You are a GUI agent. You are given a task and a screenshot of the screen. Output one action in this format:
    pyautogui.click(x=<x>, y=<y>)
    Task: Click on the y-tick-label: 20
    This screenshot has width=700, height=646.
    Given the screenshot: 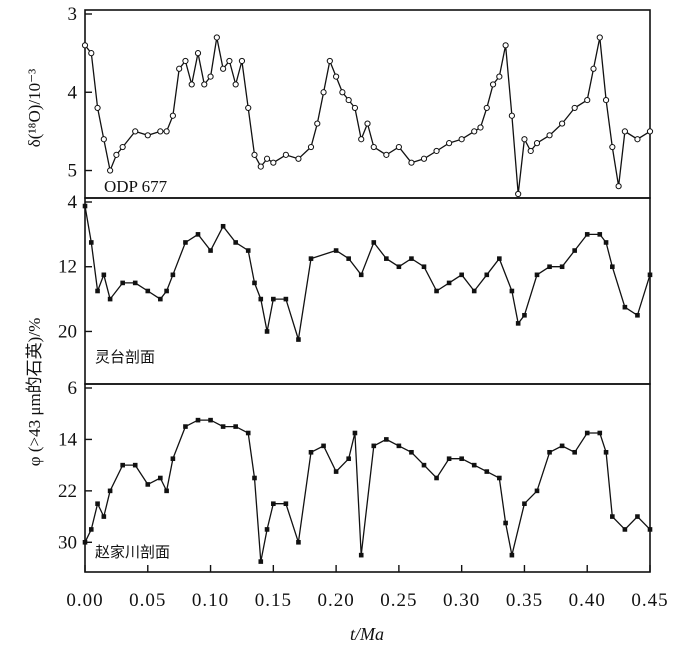 What is the action you would take?
    pyautogui.click(x=67, y=331)
    